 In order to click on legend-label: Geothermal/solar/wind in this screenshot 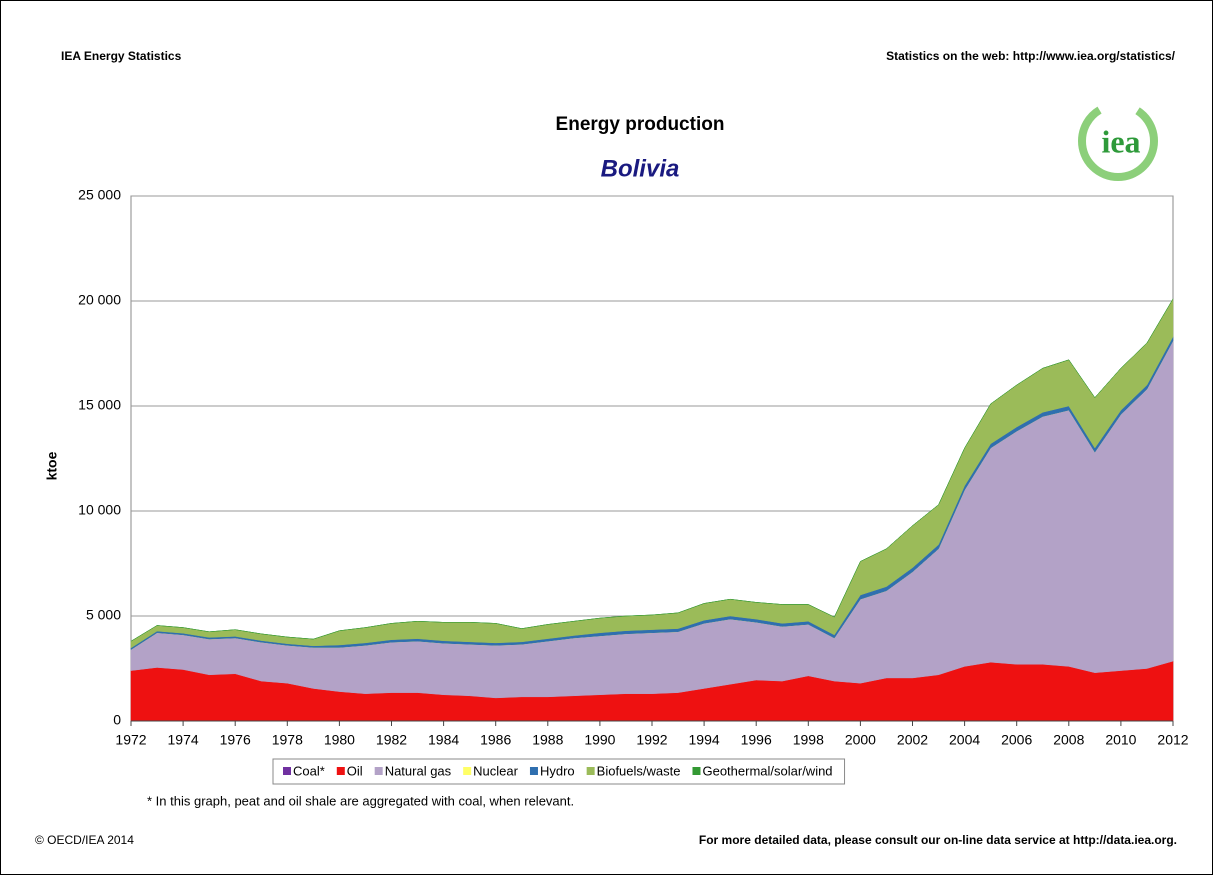, I will do `click(767, 770)`.